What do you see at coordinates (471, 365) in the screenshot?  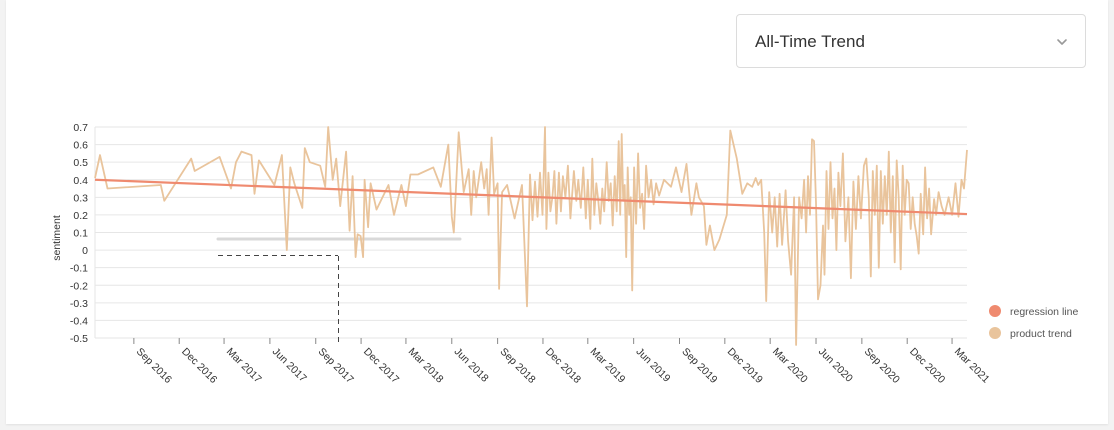 I see `x-tick-label: Jun 2018` at bounding box center [471, 365].